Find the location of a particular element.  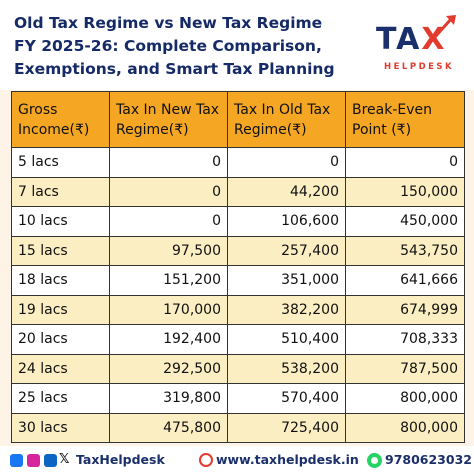

whatsapp-icon is located at coordinates (374, 460).